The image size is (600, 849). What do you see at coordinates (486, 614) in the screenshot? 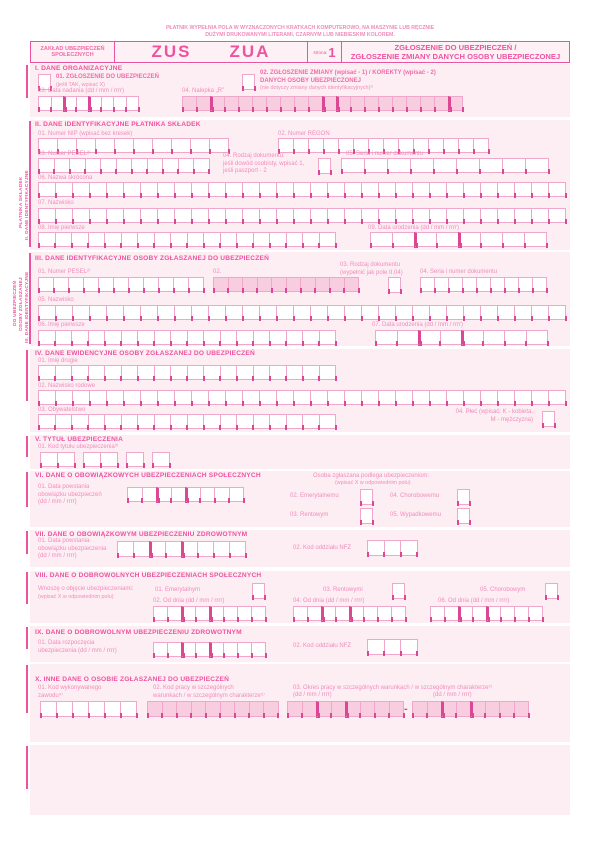
I see `od-dnia-chorobowe-comb` at bounding box center [486, 614].